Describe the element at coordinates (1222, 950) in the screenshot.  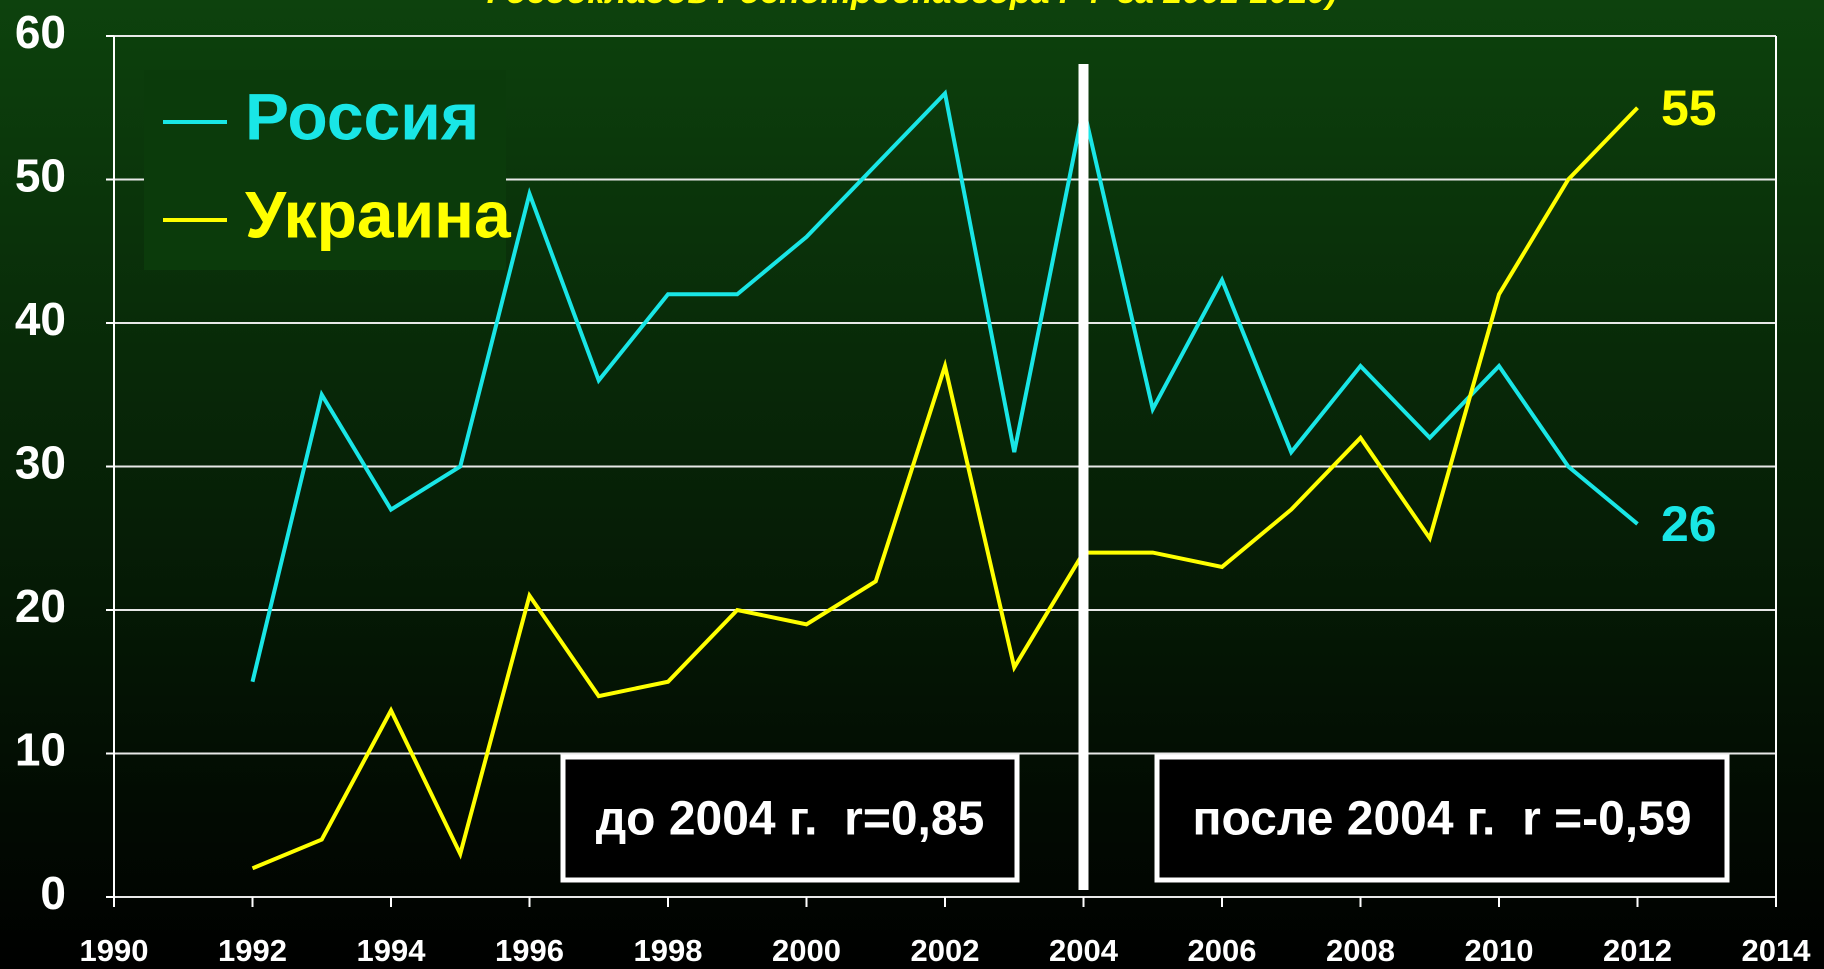
I see `x-tick-label: 2006` at that location.